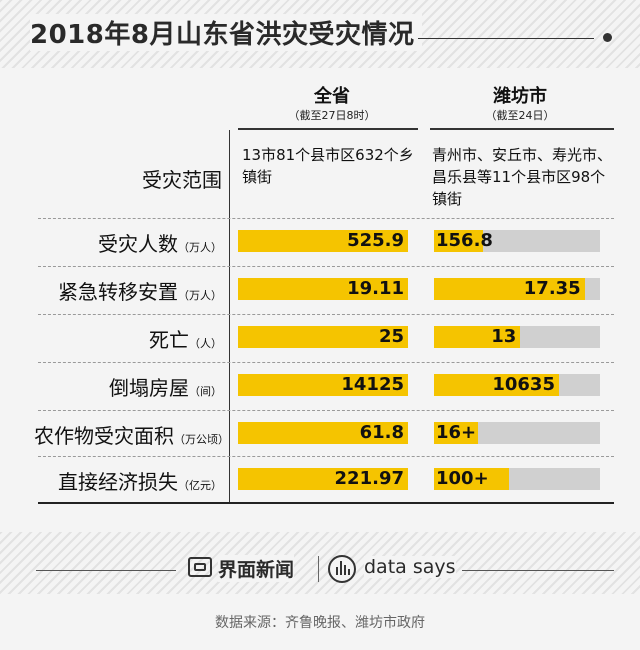 The width and height of the screenshot is (640, 650). I want to click on bar-value-weifang: 16+, so click(456, 432).